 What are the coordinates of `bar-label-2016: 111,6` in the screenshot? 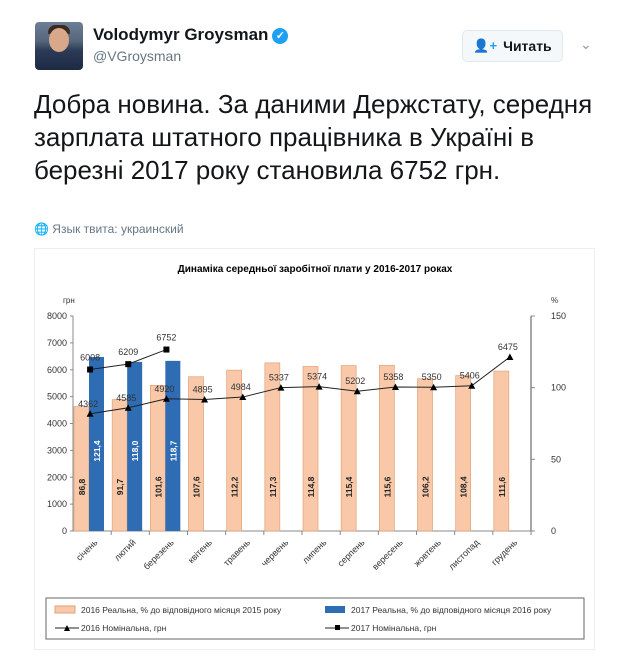 It's located at (502, 487).